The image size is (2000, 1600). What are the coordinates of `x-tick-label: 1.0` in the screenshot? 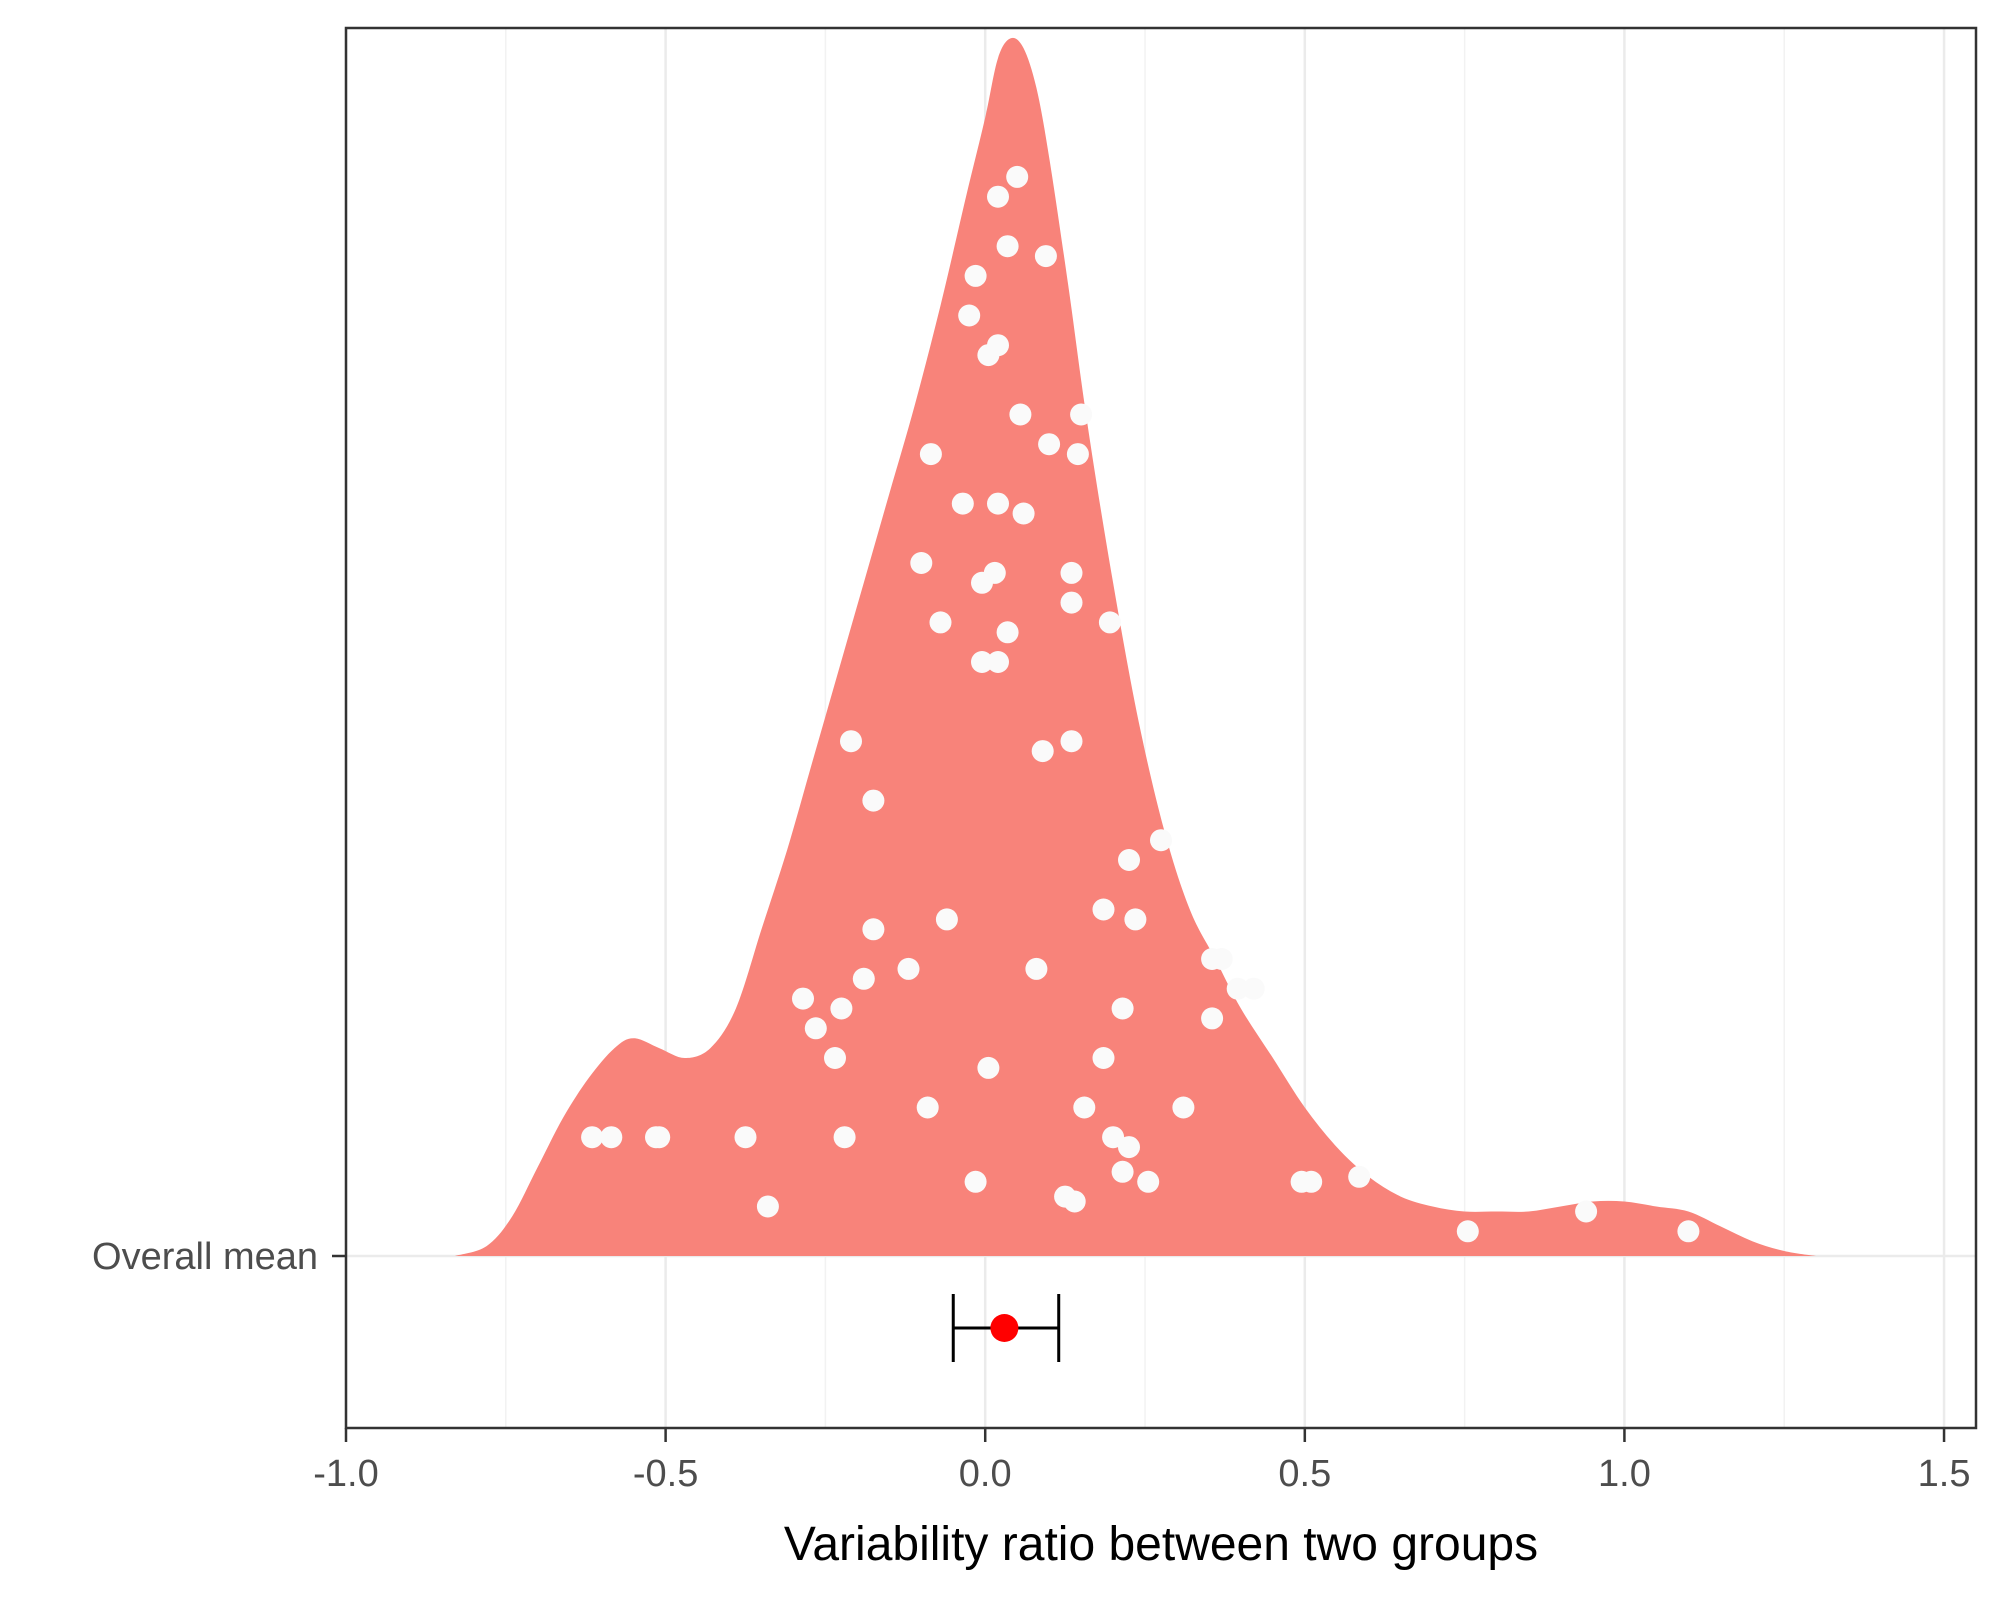 It's located at (1624, 1474).